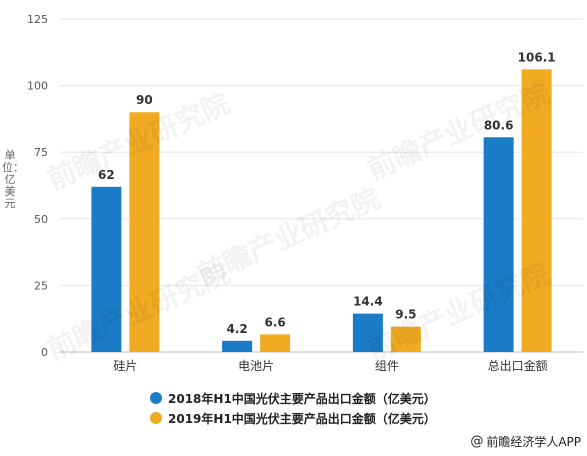 The width and height of the screenshot is (587, 456). I want to click on data-label: 6.6, so click(274, 322).